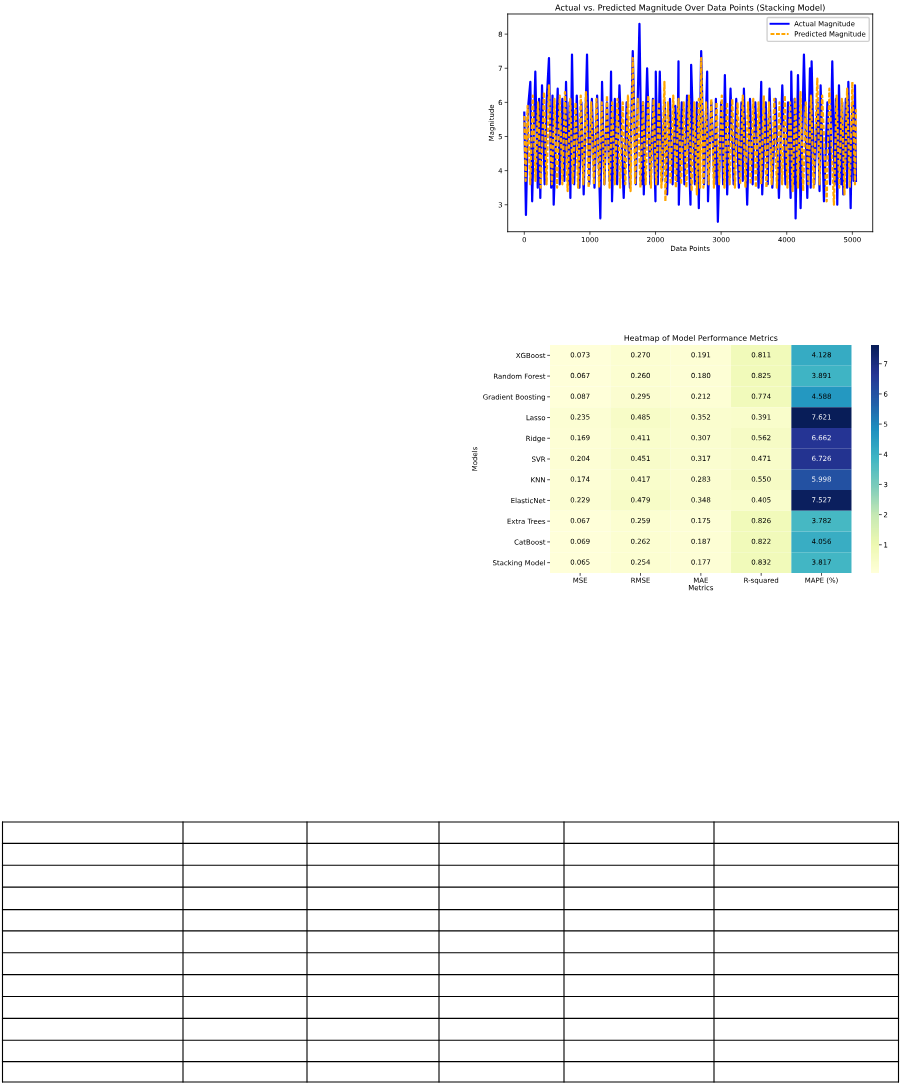  What do you see at coordinates (690, 131) in the screenshot?
I see `line-series` at bounding box center [690, 131].